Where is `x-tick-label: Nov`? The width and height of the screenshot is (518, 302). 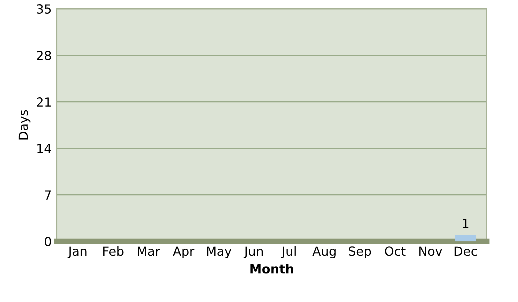 x-tick-label: Nov is located at coordinates (431, 251).